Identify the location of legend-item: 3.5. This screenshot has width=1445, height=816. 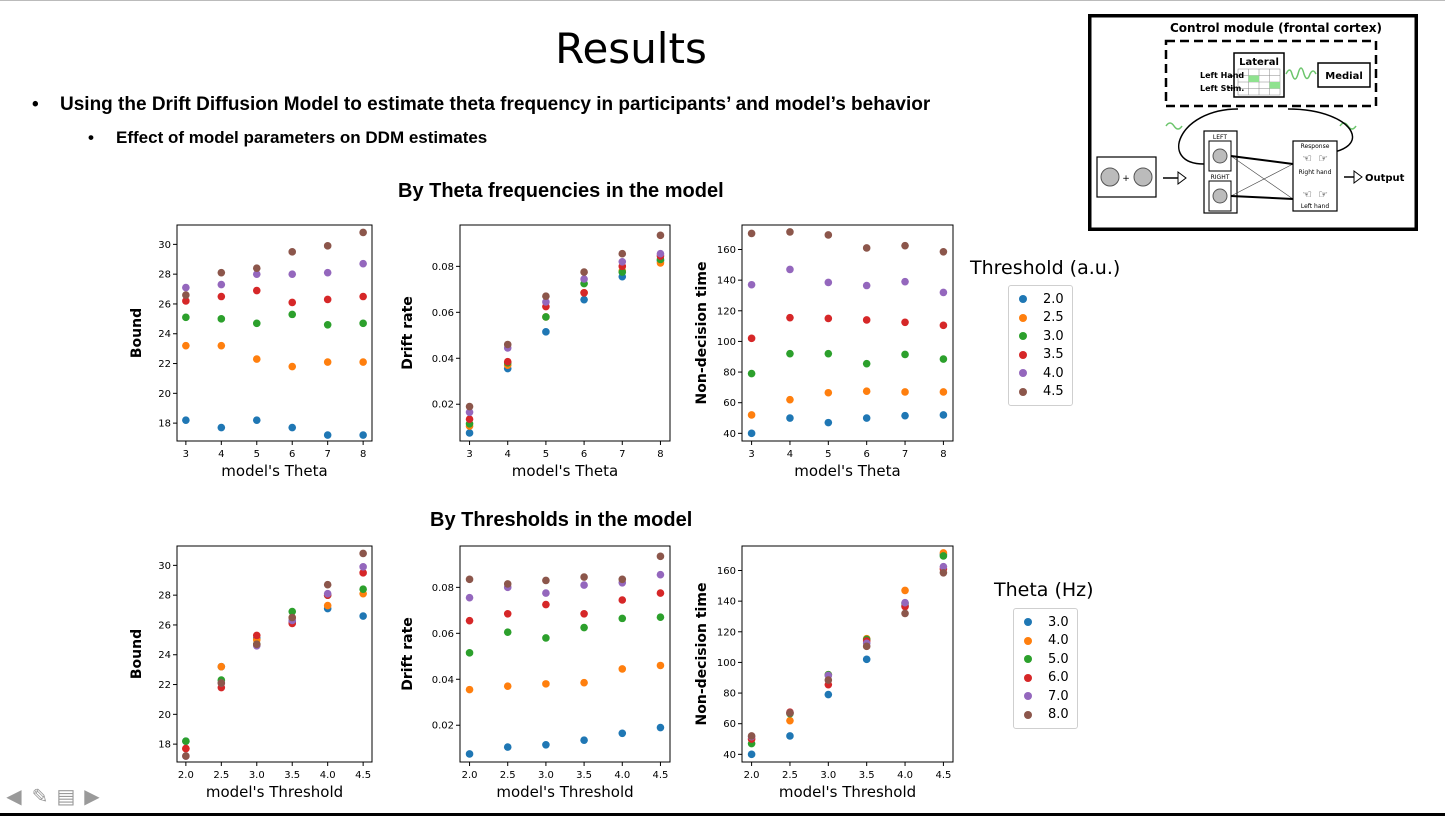
(1041, 355).